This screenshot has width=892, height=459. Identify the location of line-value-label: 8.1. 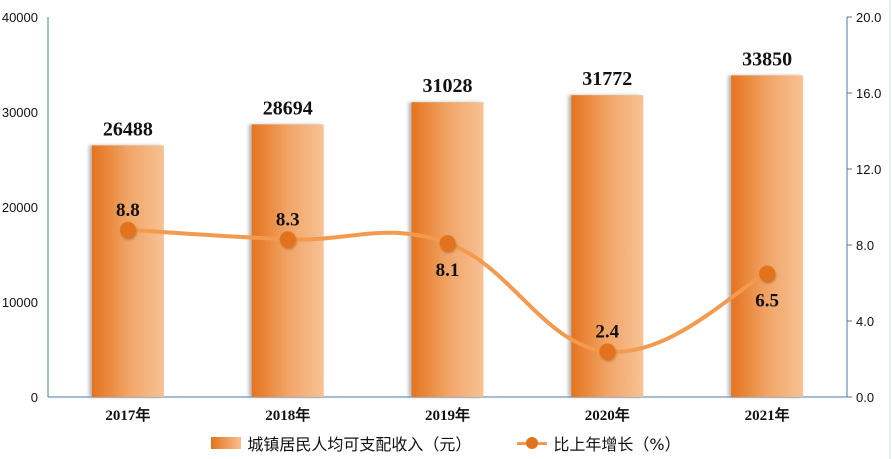
(448, 270).